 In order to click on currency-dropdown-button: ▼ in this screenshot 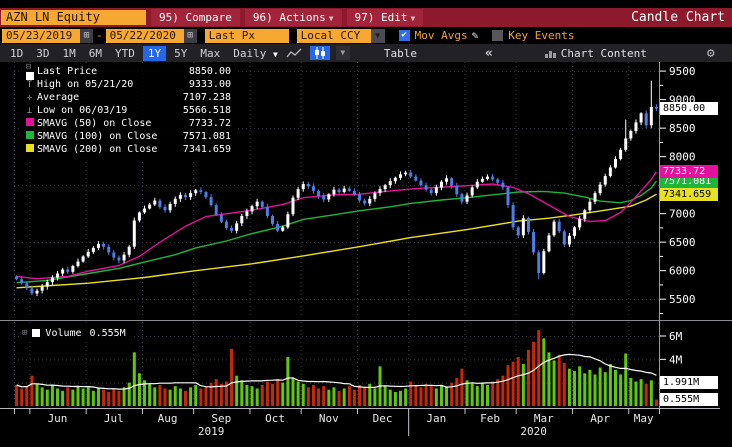, I will do `click(377, 35)`.